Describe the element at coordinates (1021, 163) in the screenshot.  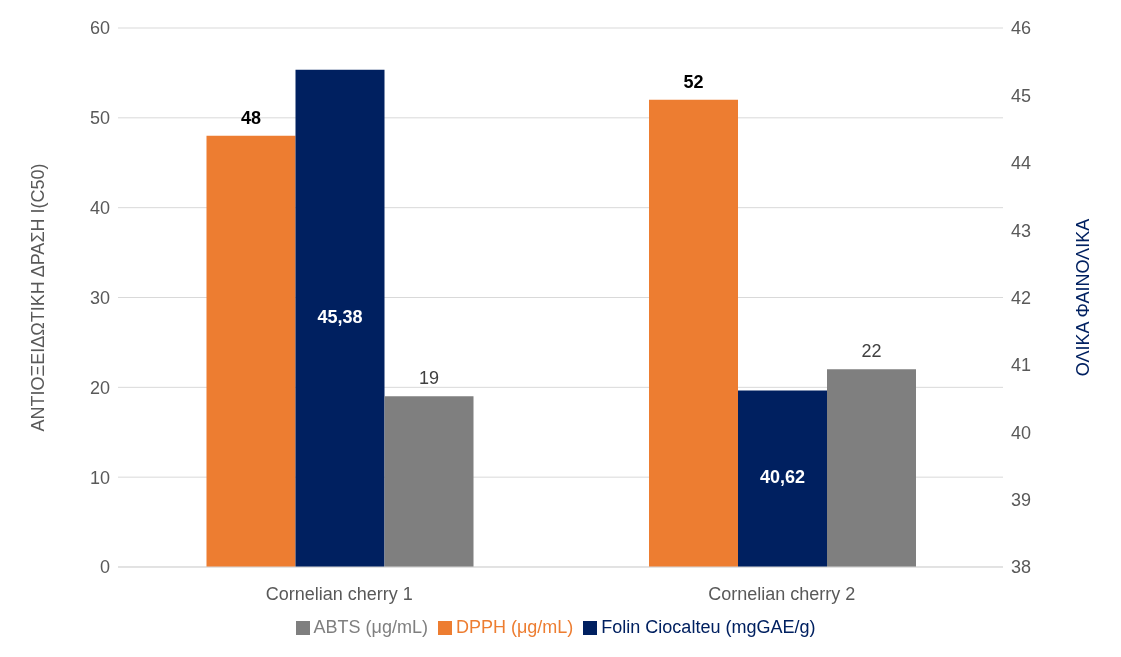
I see `y2-tick-label: 44` at that location.